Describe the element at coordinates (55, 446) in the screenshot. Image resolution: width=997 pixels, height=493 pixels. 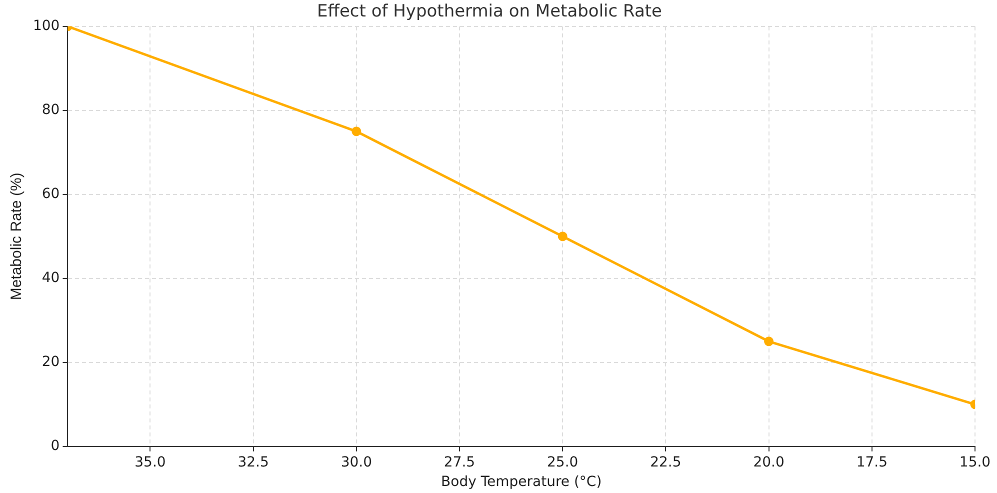
I see `y-tick-label: 0` at that location.